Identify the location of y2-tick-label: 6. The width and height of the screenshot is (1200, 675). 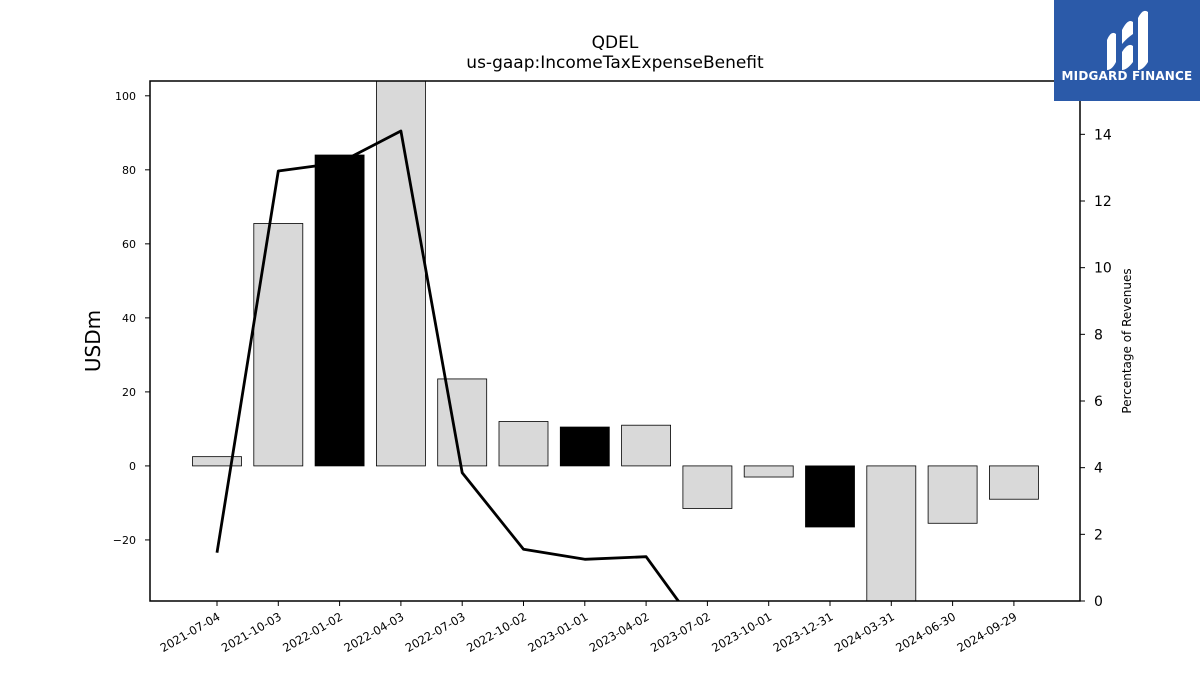
(1098, 402).